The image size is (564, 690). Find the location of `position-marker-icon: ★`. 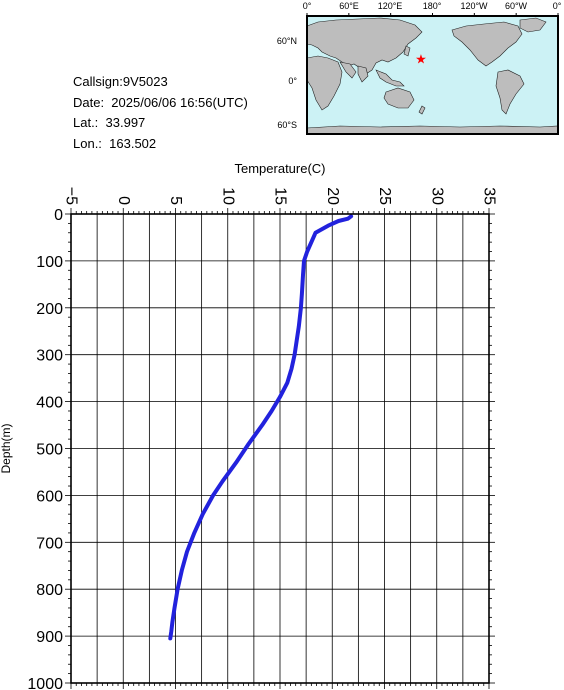

position-marker-icon: ★ is located at coordinates (421, 59).